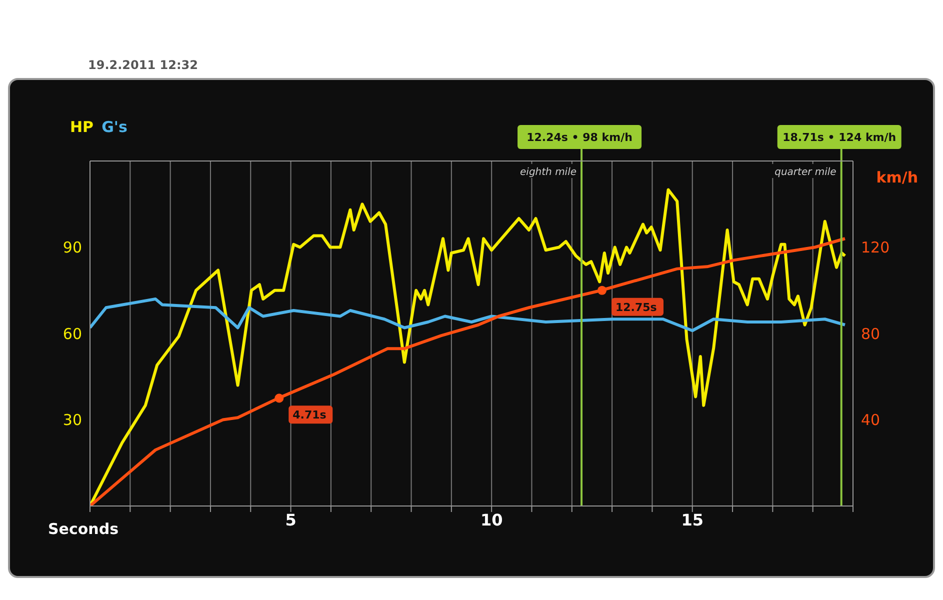 The image size is (943, 600). What do you see at coordinates (83, 529) in the screenshot?
I see `x-axis-title: Seconds` at bounding box center [83, 529].